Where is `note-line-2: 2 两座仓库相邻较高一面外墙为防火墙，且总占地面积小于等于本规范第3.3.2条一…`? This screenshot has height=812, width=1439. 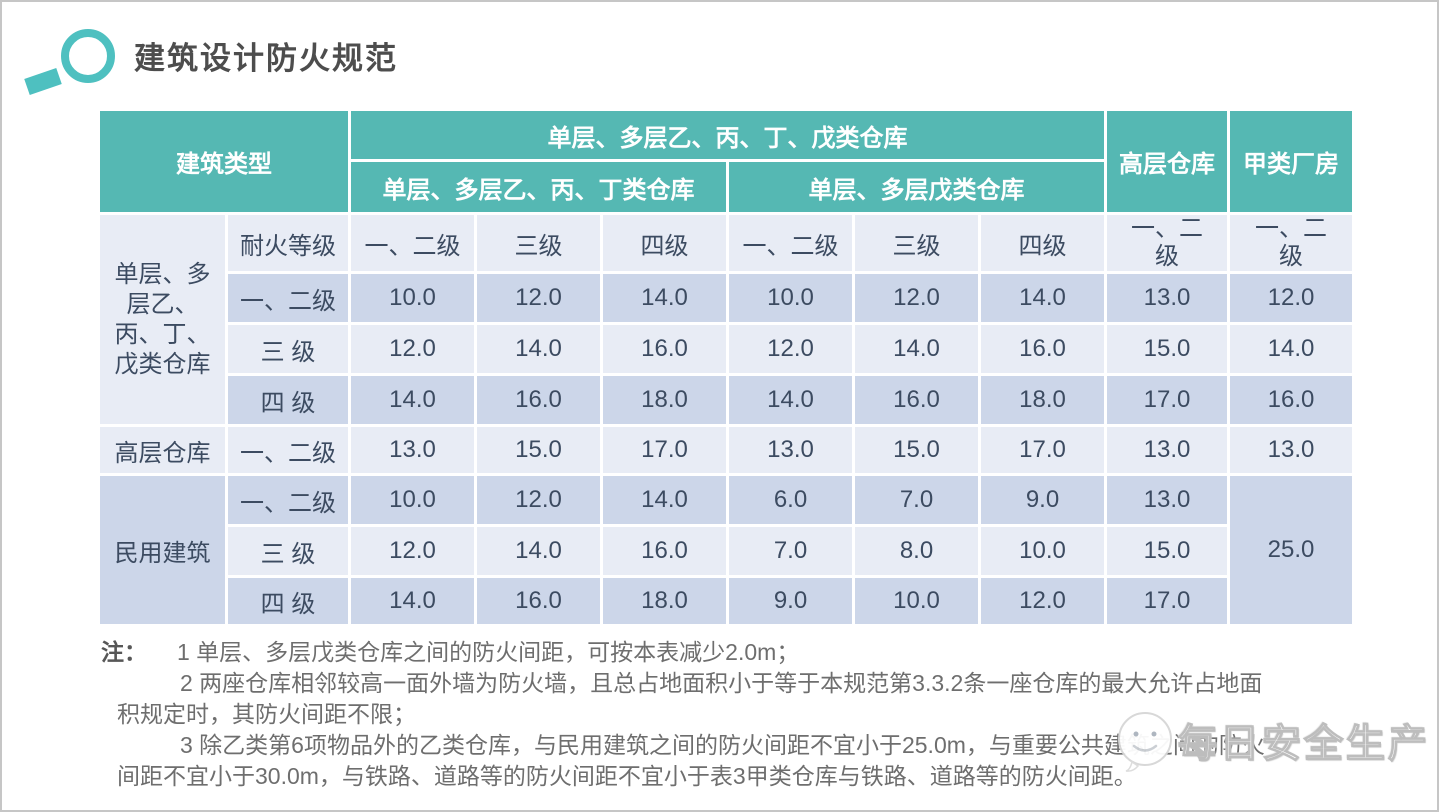
note-line-2: 2 两座仓库相邻较高一面外墙为防火墙，且总占地面积小于等于本规范第3.3.2条一… is located at coordinates (721, 683).